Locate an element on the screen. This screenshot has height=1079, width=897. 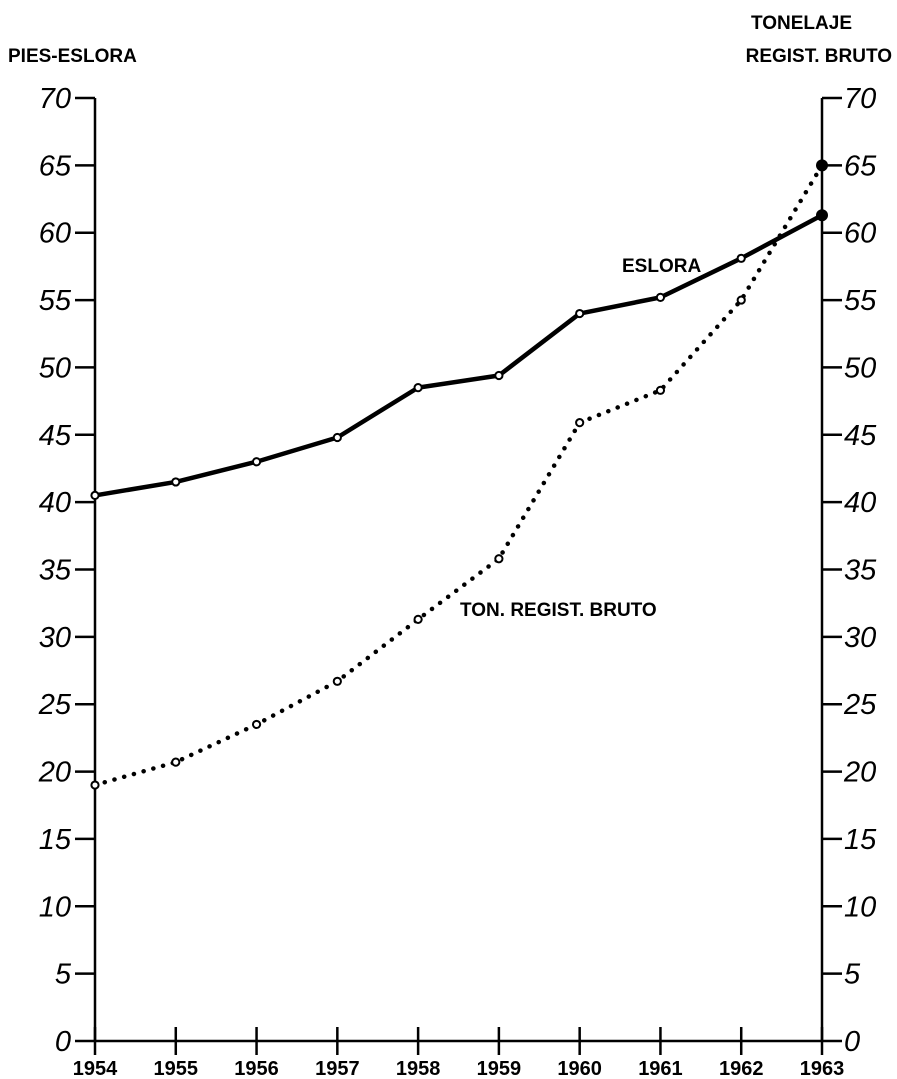
y-tick-label-left: 0 is located at coordinates (63, 1042).